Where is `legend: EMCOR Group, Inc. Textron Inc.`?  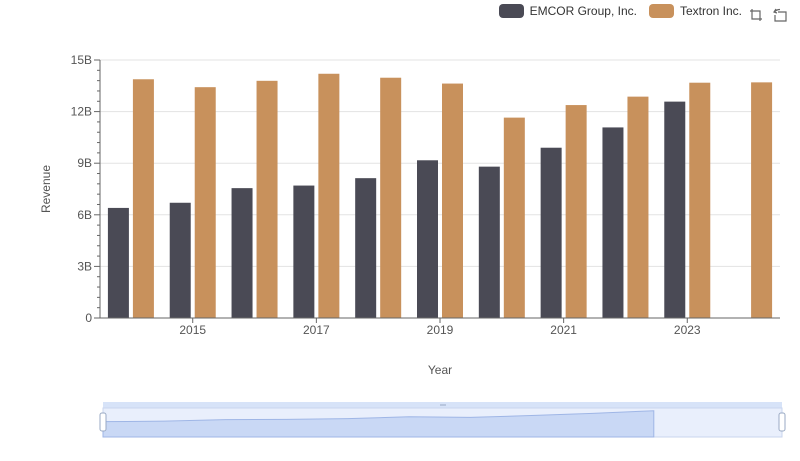 legend: EMCOR Group, Inc. Textron Inc. is located at coordinates (620, 11).